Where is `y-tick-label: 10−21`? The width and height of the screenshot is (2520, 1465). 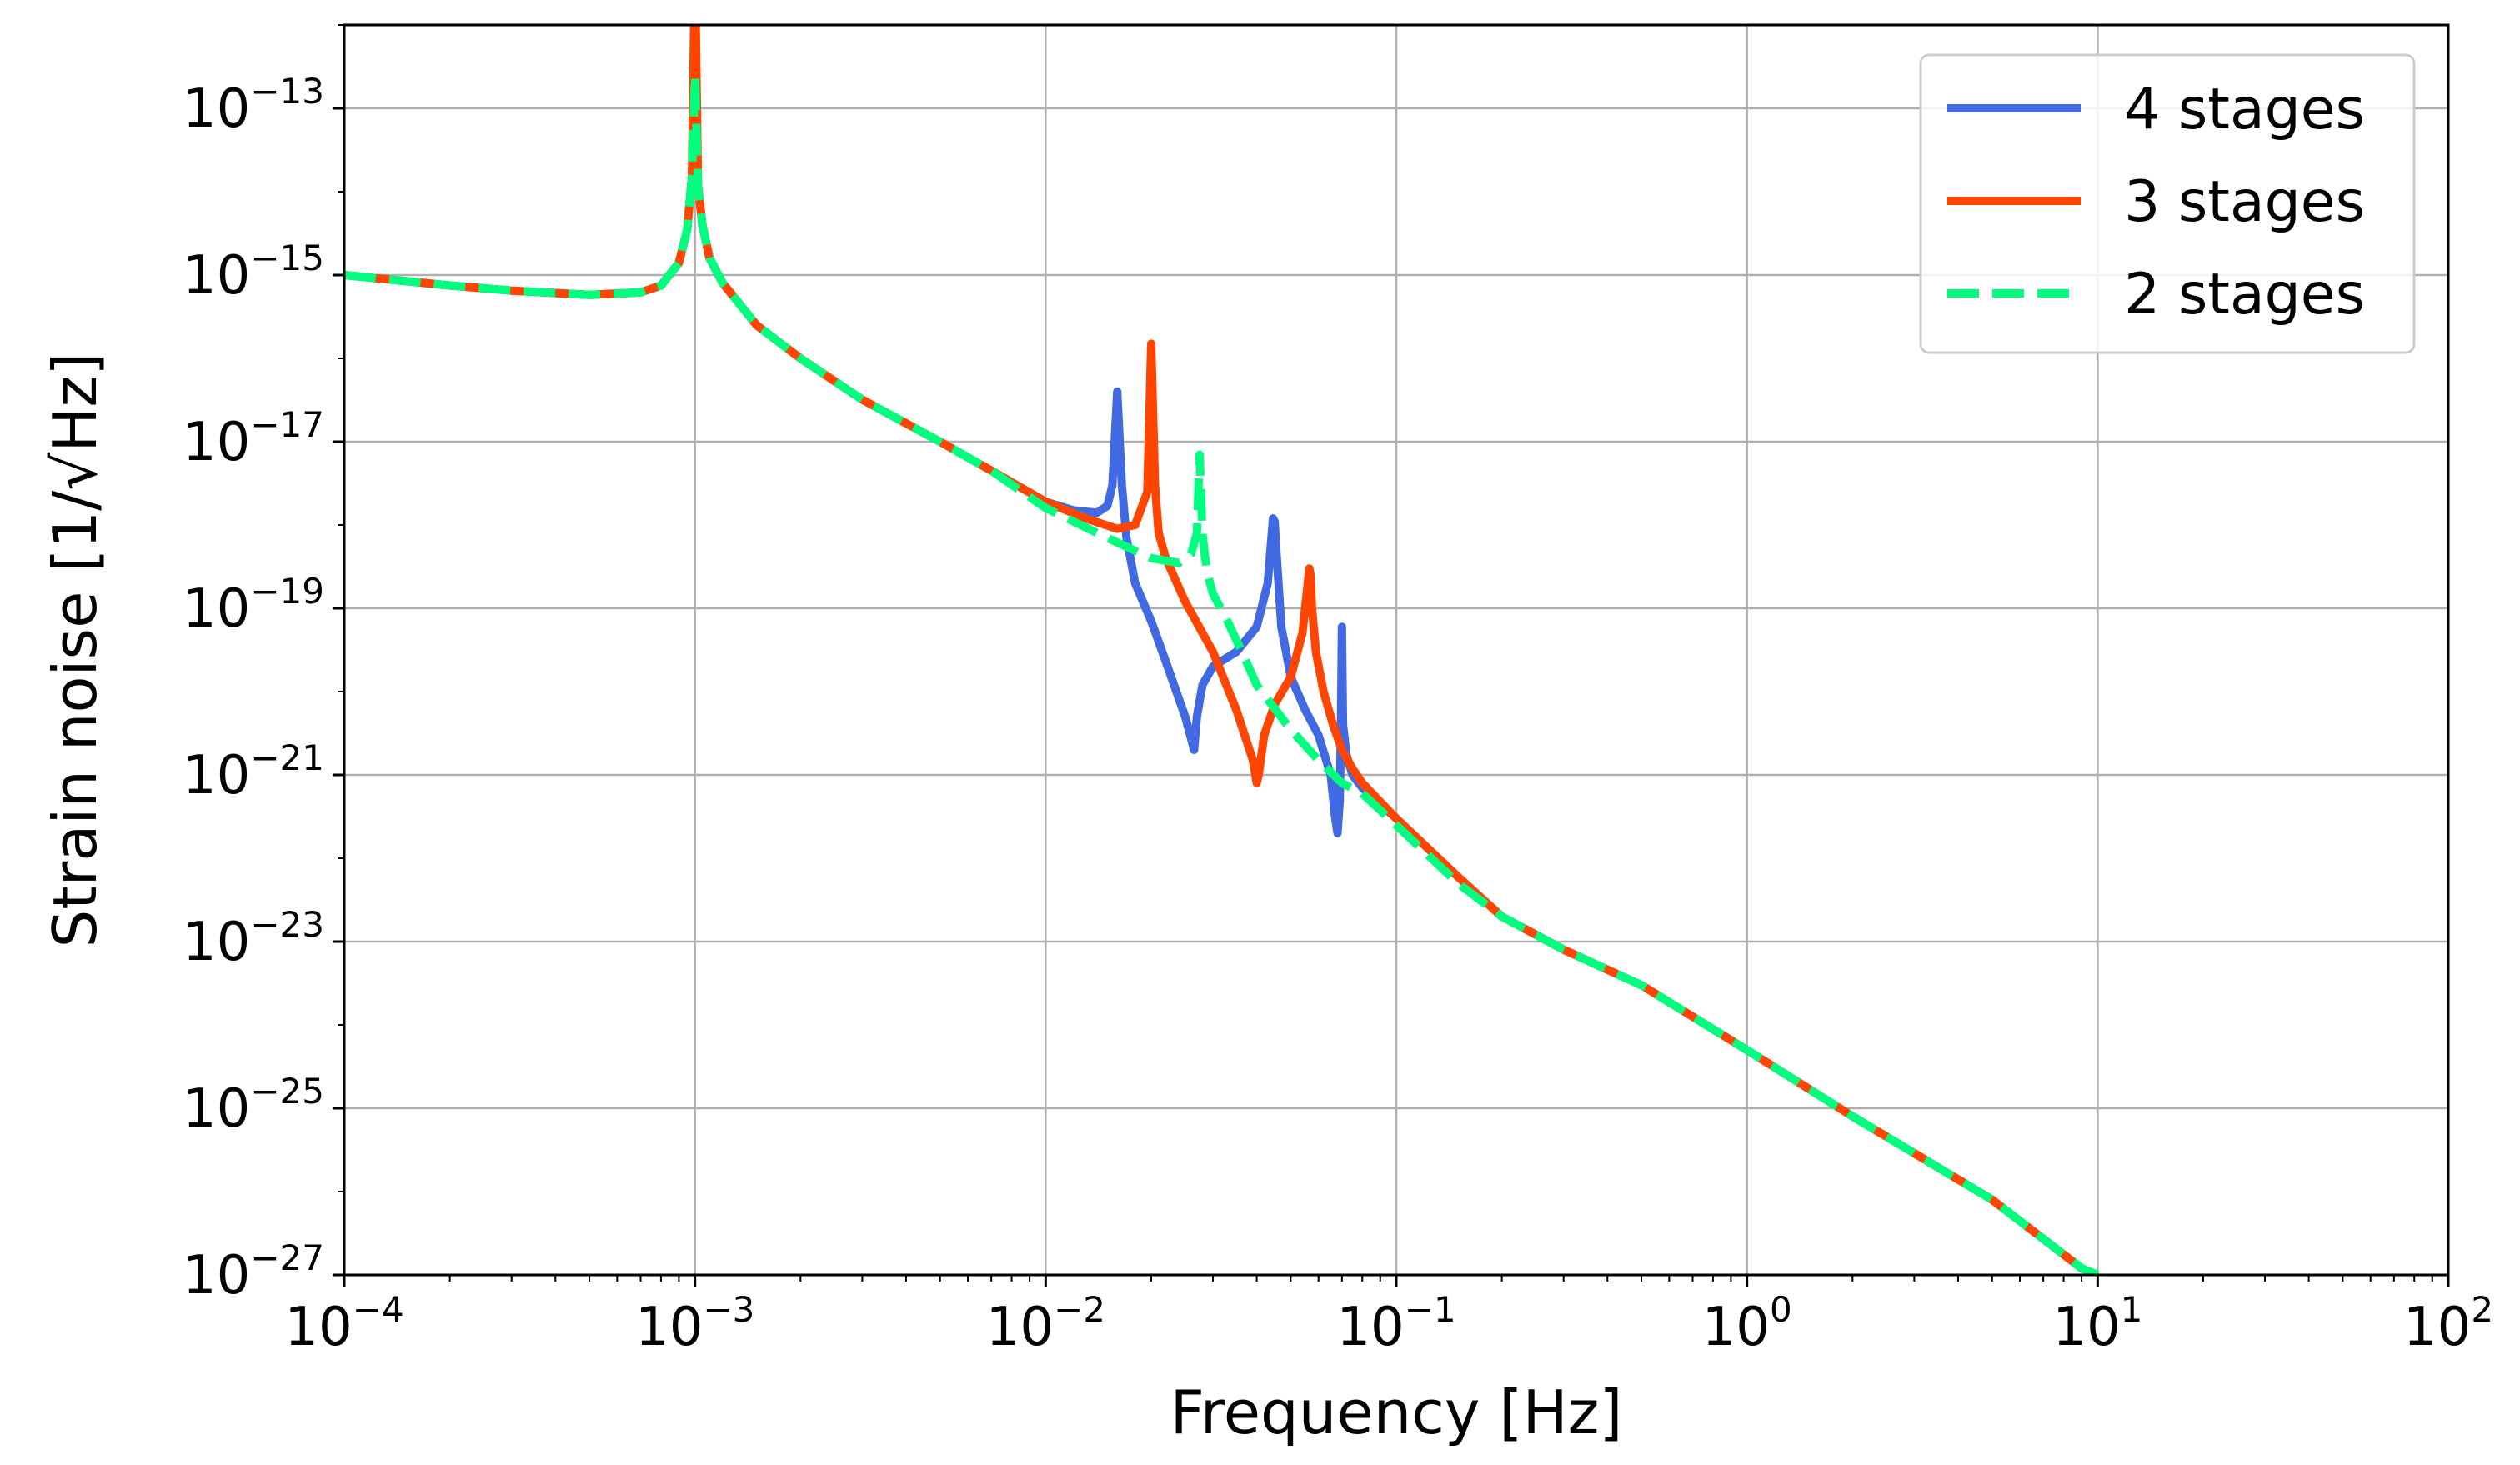
y-tick-label: 10−21 is located at coordinates (253, 772).